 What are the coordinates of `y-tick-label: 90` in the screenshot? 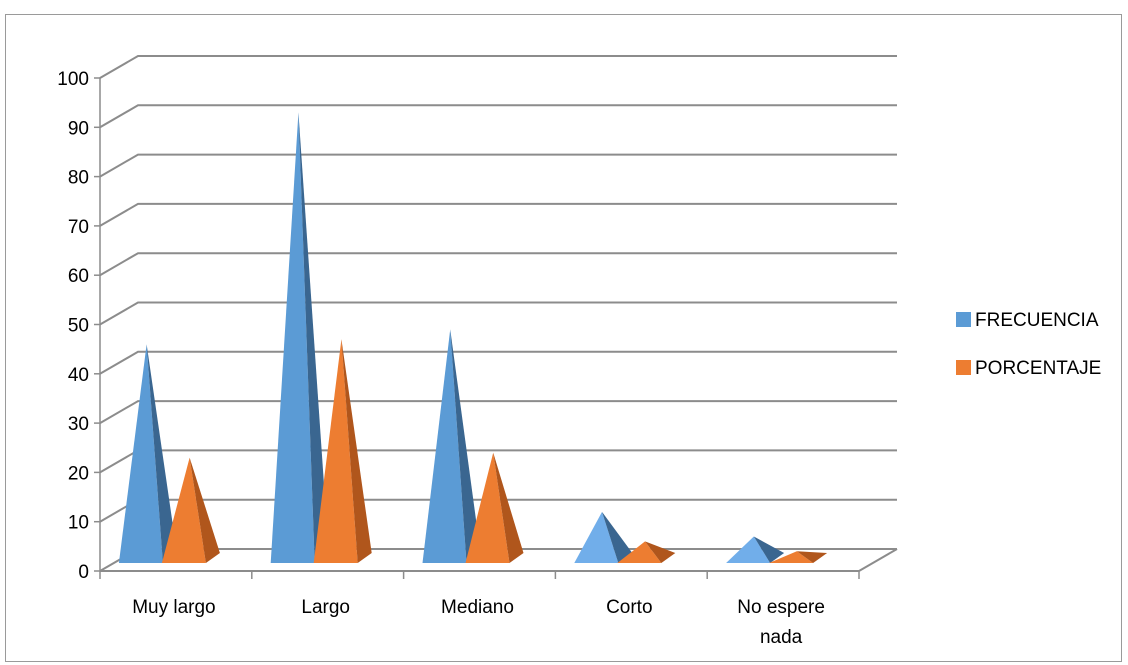 It's located at (78, 128).